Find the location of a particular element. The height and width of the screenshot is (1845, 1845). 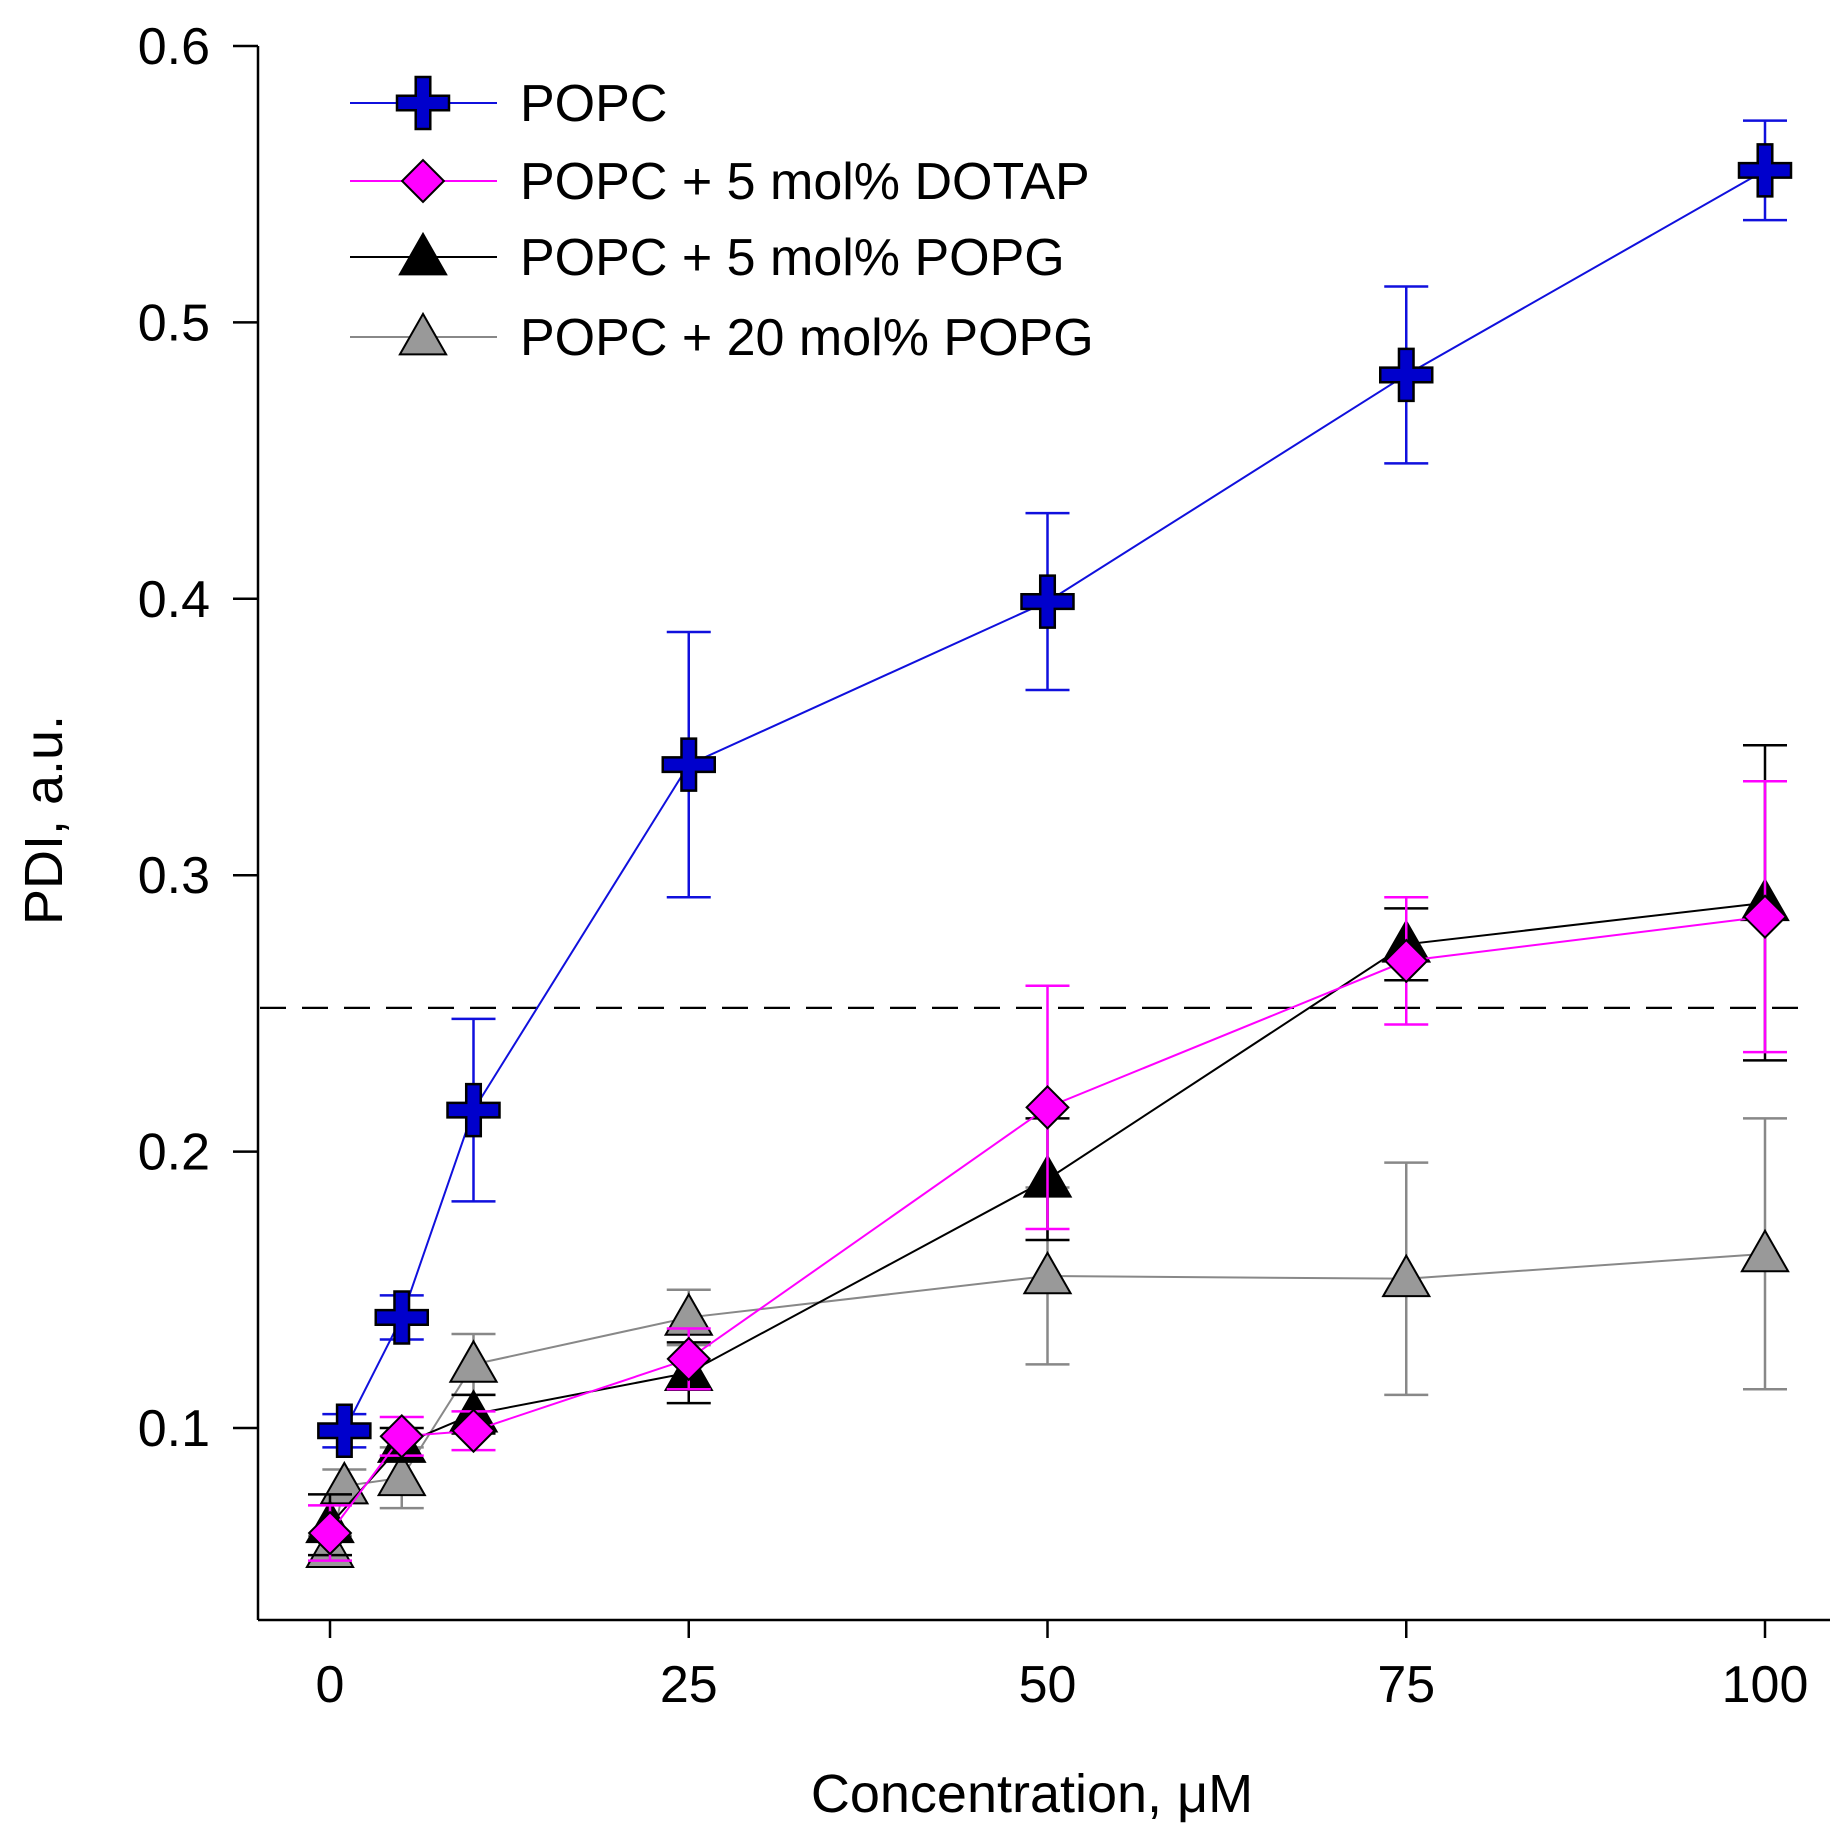

y-tick-label: 0.2 is located at coordinates (174, 1153).